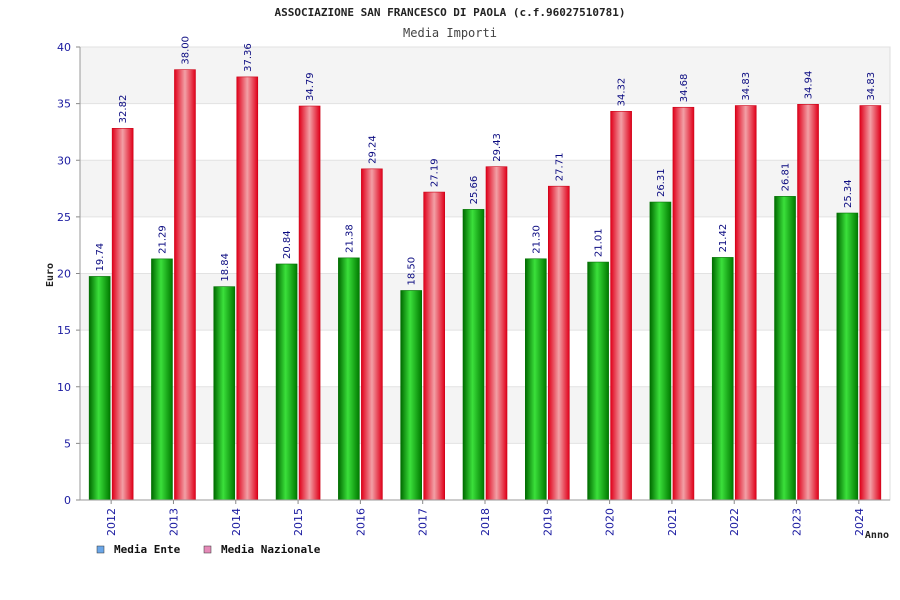 The image size is (900, 600). I want to click on value-label-media-nazionale-2013: 38.00, so click(185, 50).